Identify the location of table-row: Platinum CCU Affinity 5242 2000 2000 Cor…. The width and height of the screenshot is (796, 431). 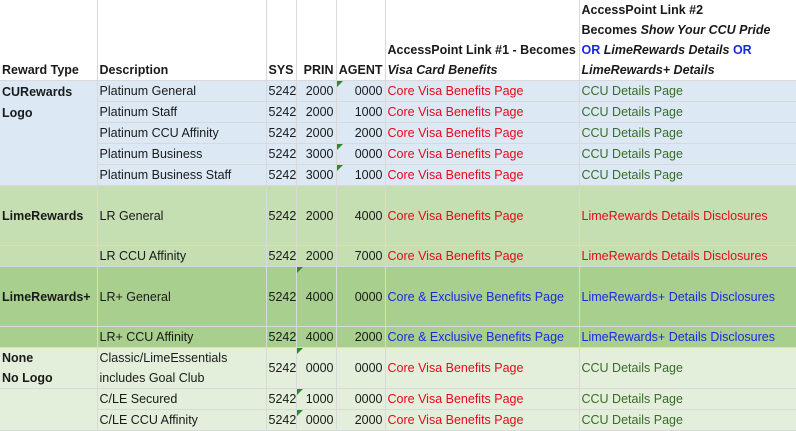
(398, 133).